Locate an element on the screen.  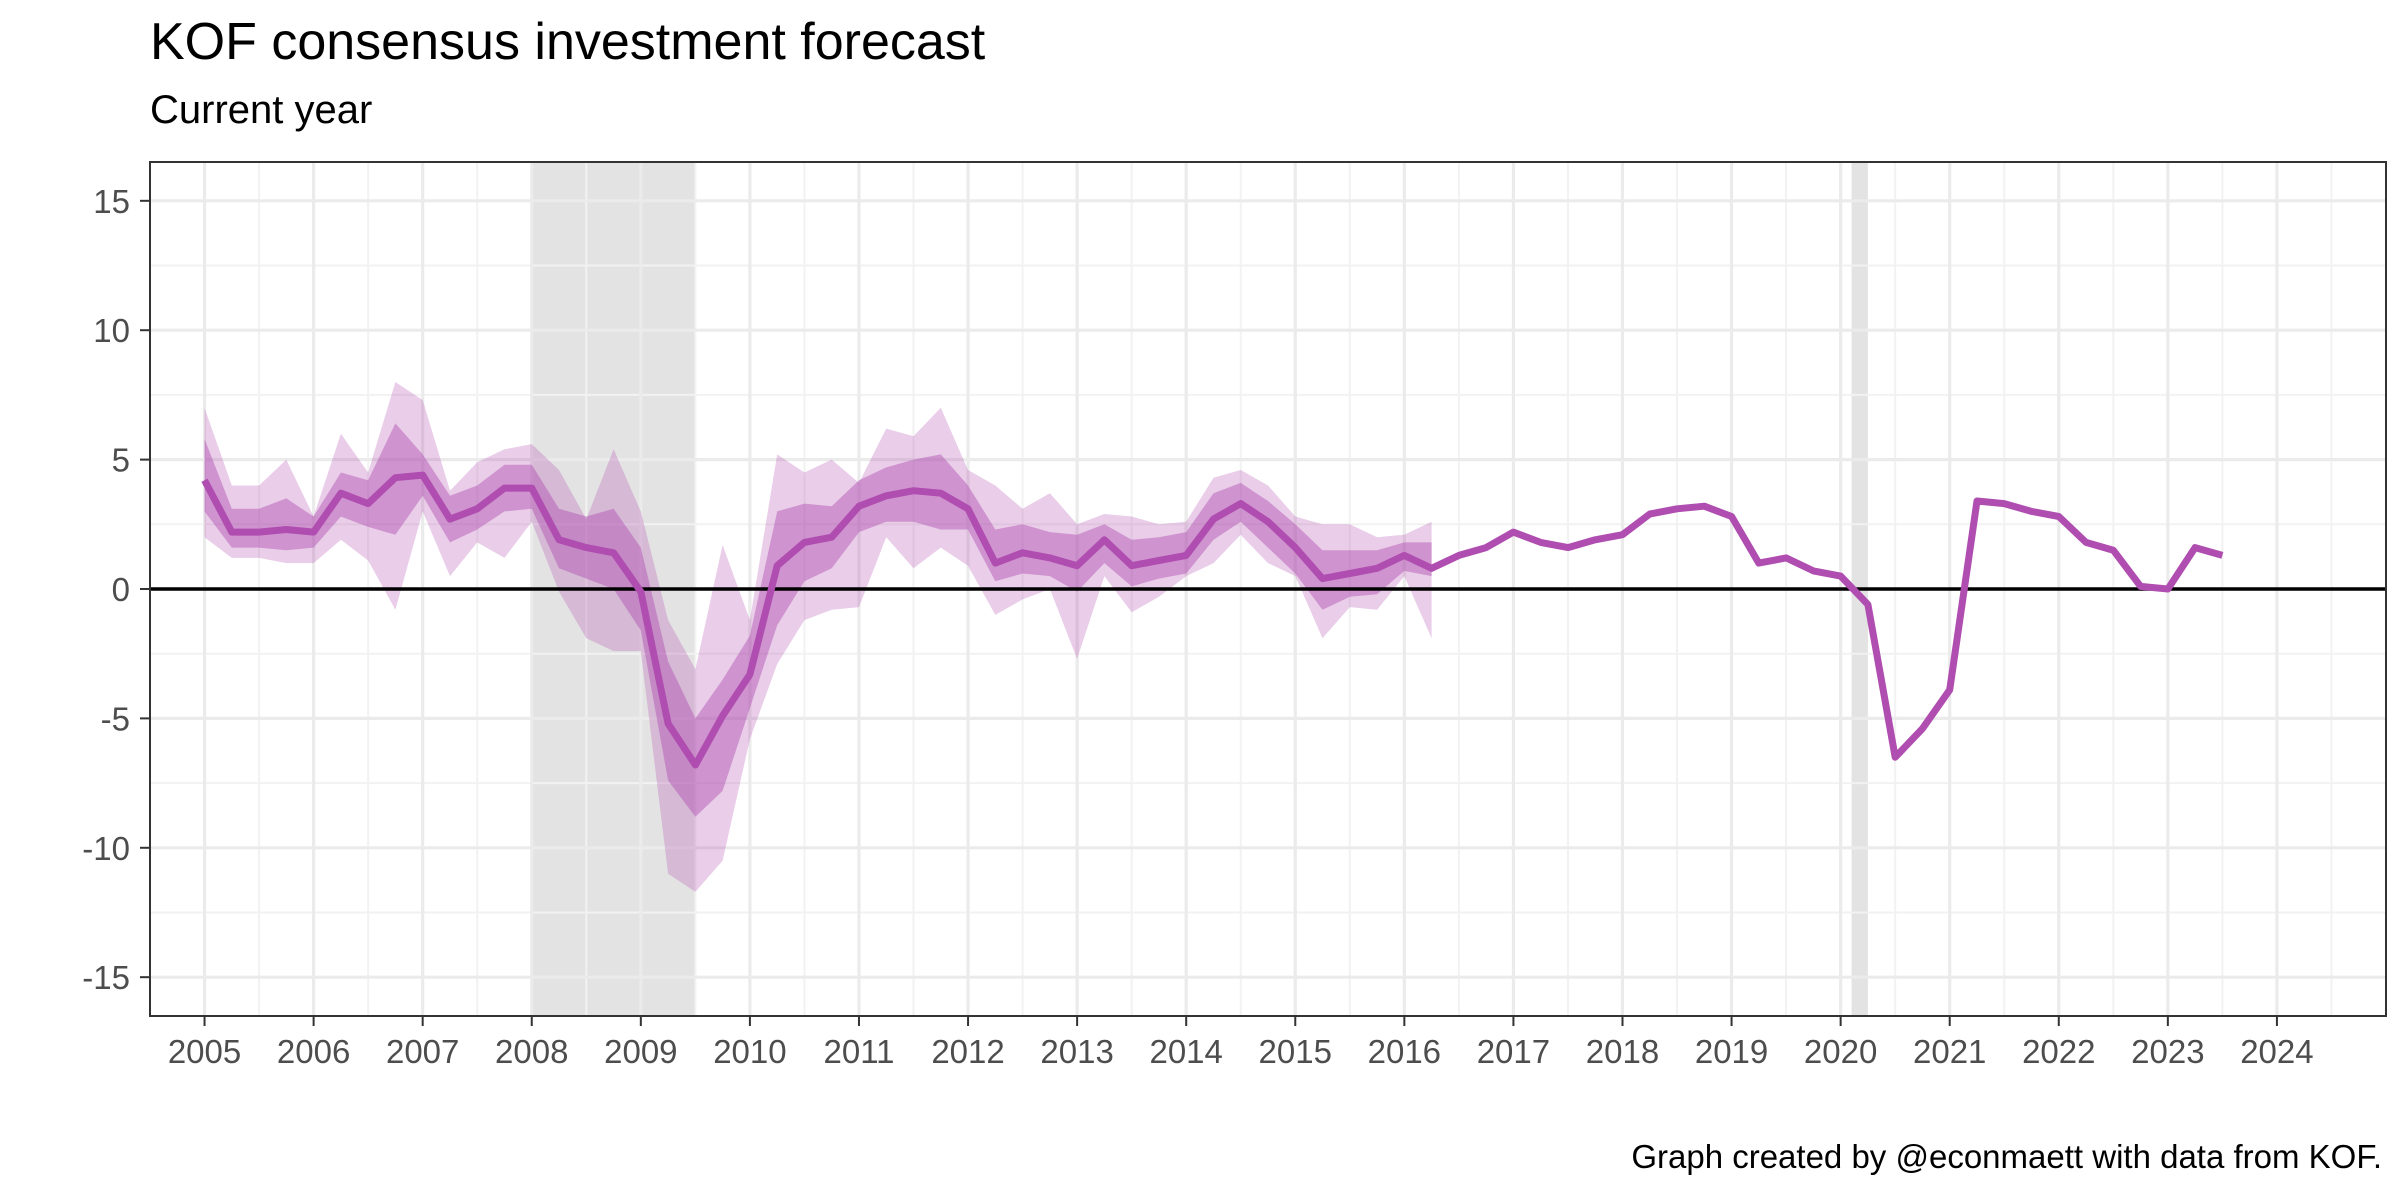
x-tick-label: 2018 is located at coordinates (1622, 1051).